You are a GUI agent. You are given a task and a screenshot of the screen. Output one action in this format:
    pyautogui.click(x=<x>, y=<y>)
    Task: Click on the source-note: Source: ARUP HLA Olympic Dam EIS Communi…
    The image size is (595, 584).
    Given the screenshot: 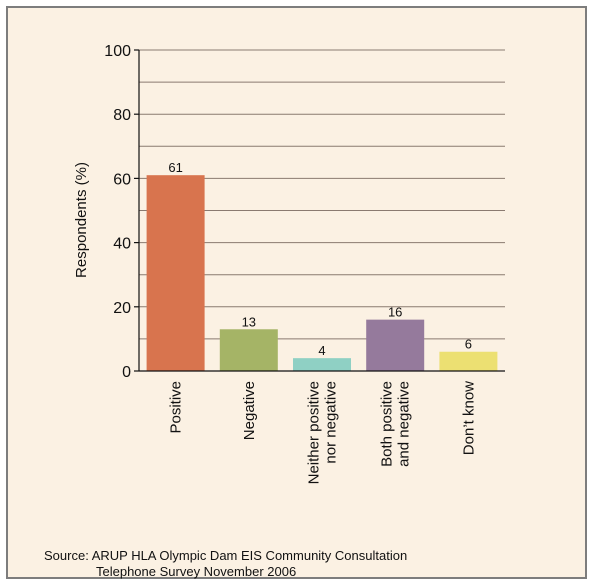 What is the action you would take?
    pyautogui.click(x=225, y=564)
    